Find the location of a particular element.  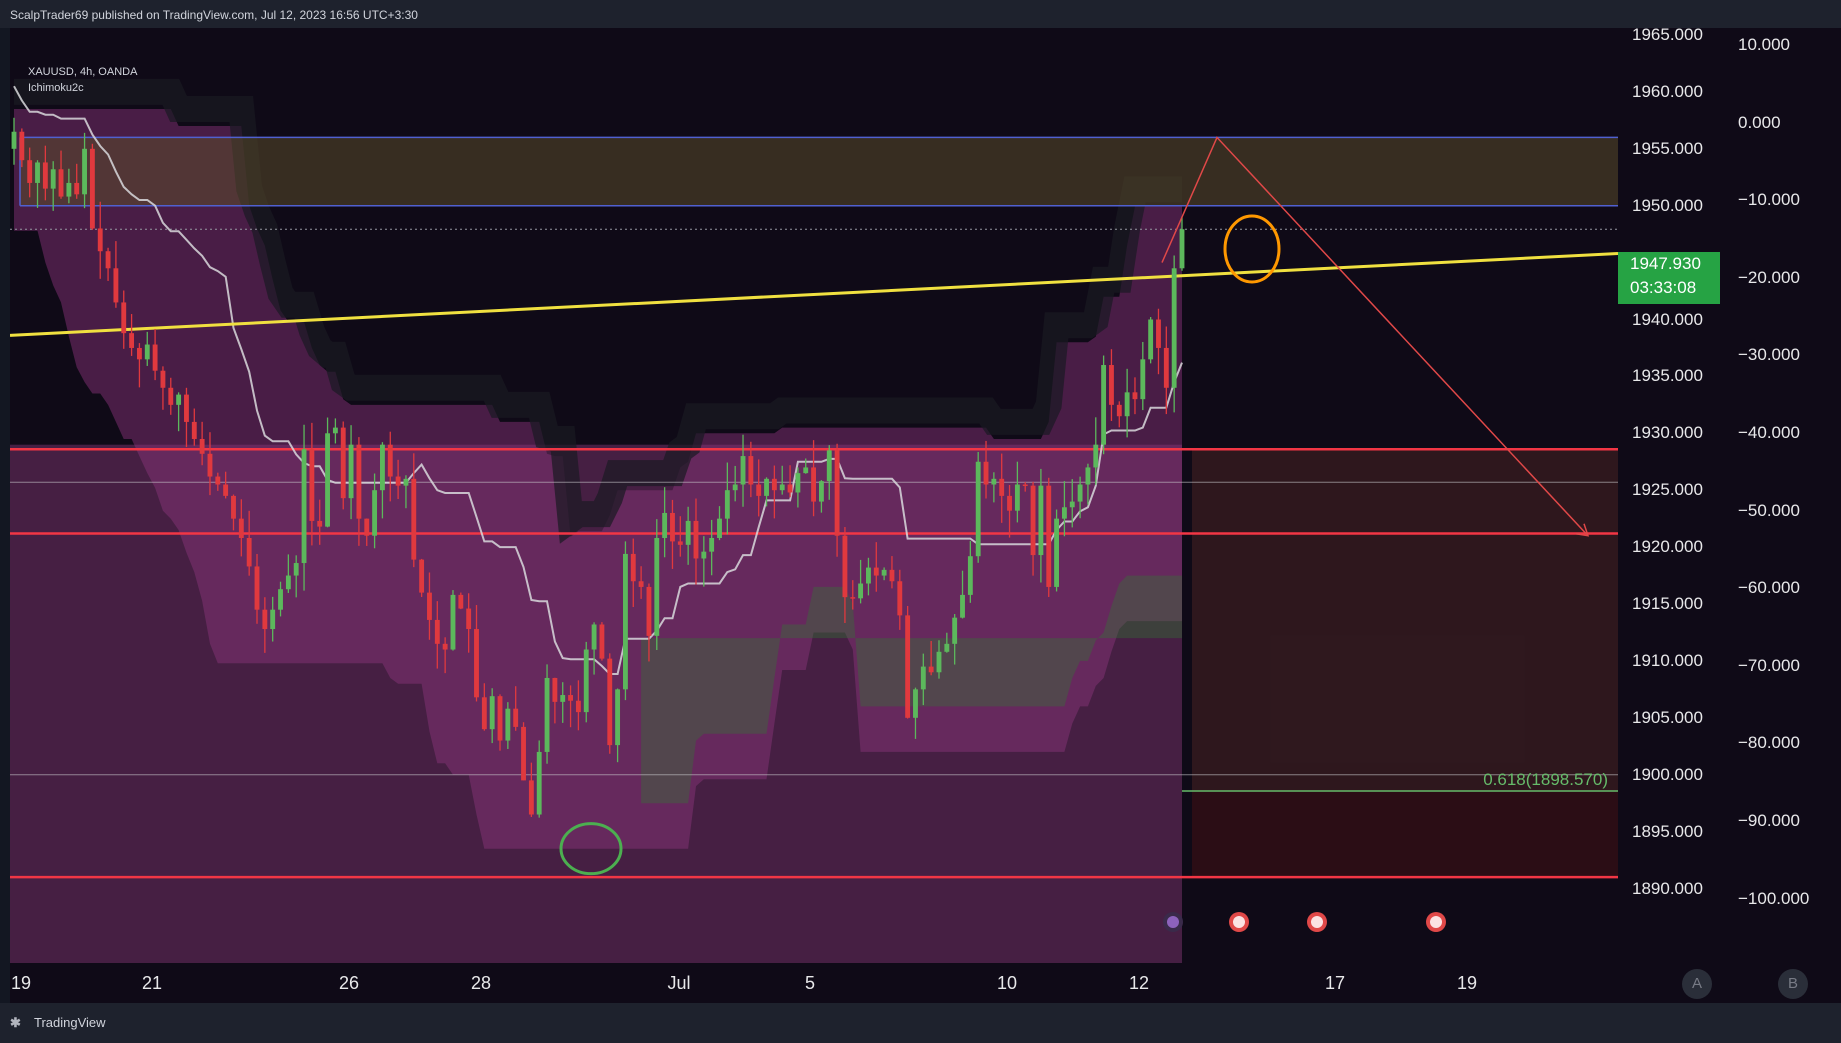

lightning-icon is located at coordinates (1173, 922).